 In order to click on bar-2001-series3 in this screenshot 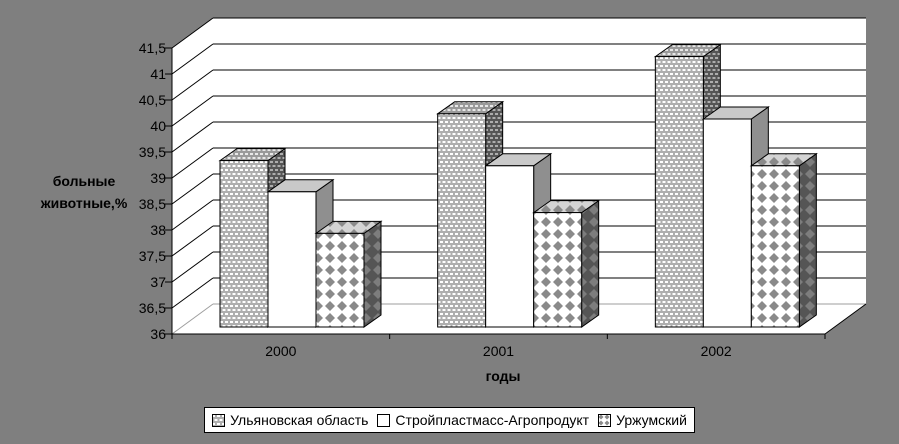, I will do `click(566, 263)`.